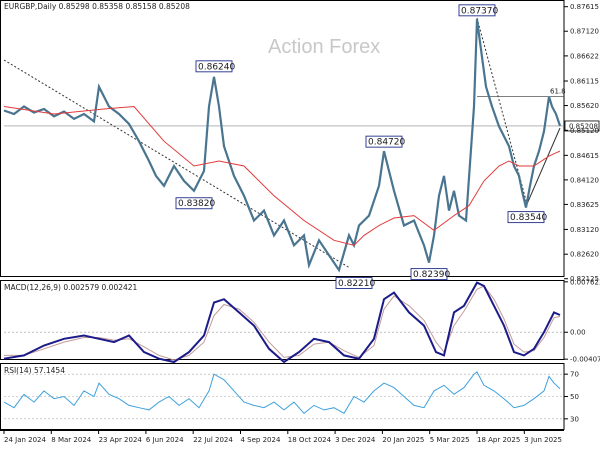 This screenshot has width=600, height=450. What do you see at coordinates (450, 440) in the screenshot?
I see `x-tick-label: 5 Mar 2025` at bounding box center [450, 440].